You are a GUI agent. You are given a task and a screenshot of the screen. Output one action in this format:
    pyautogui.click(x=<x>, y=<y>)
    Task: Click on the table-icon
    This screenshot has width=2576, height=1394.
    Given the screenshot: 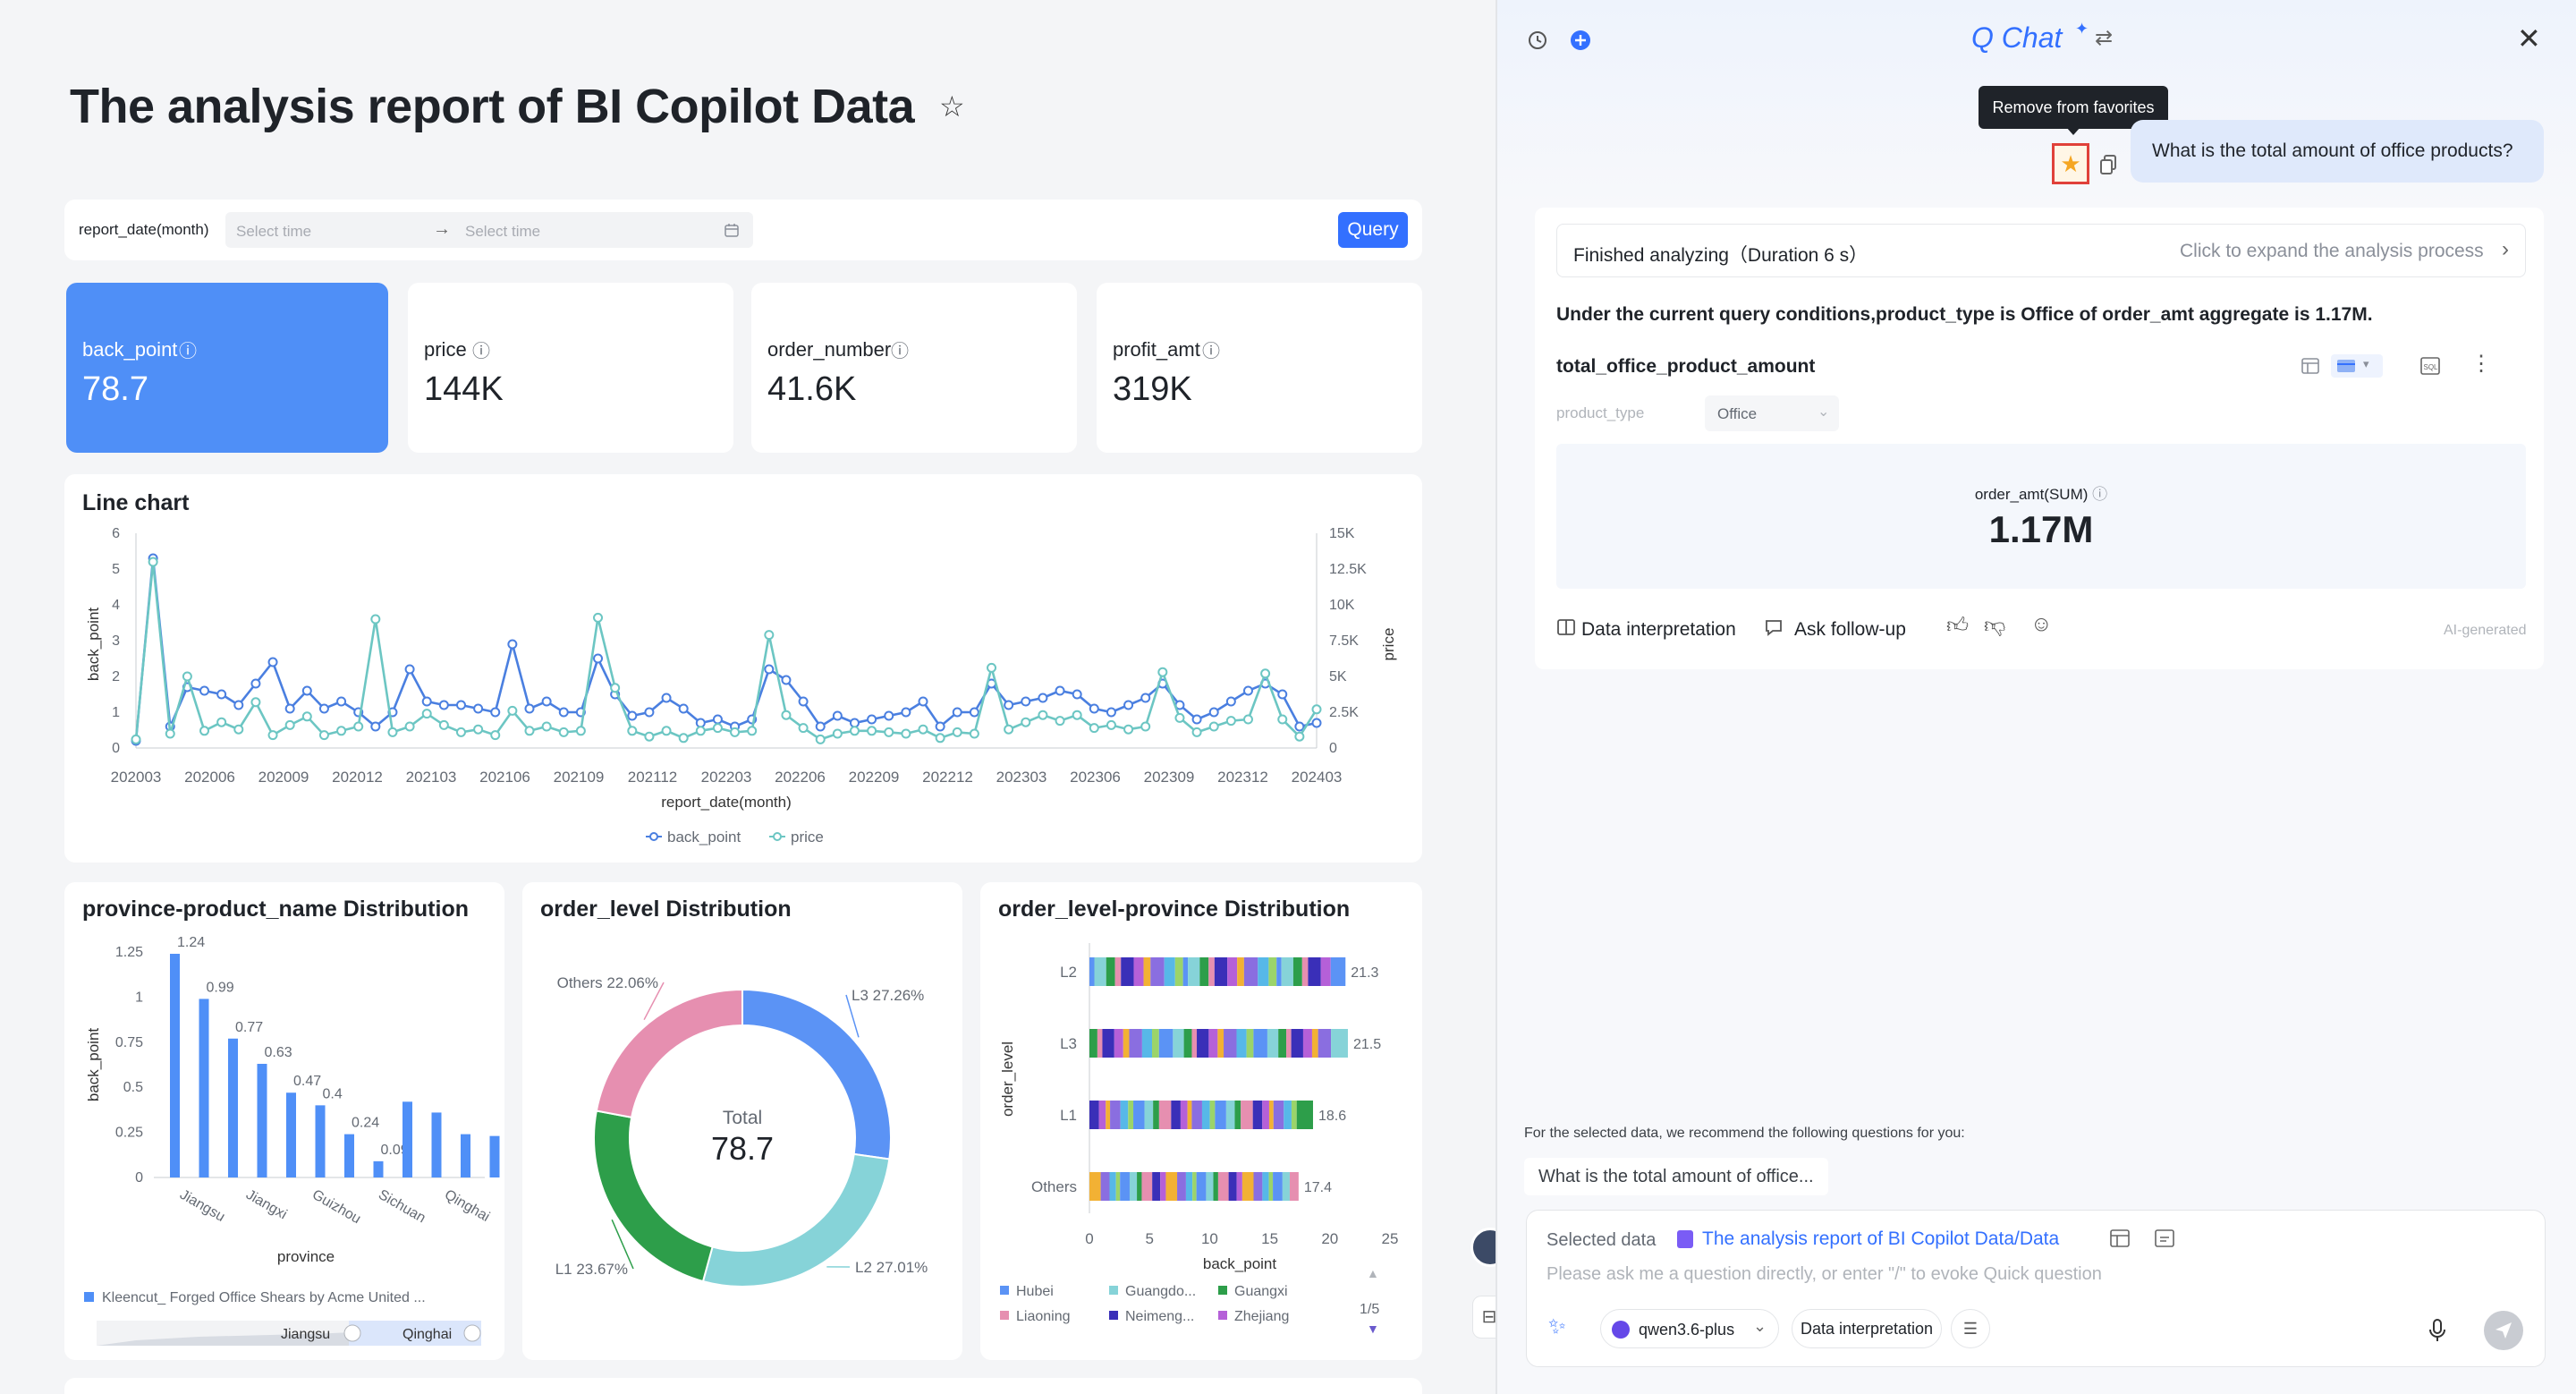 What is the action you would take?
    pyautogui.click(x=2119, y=1238)
    